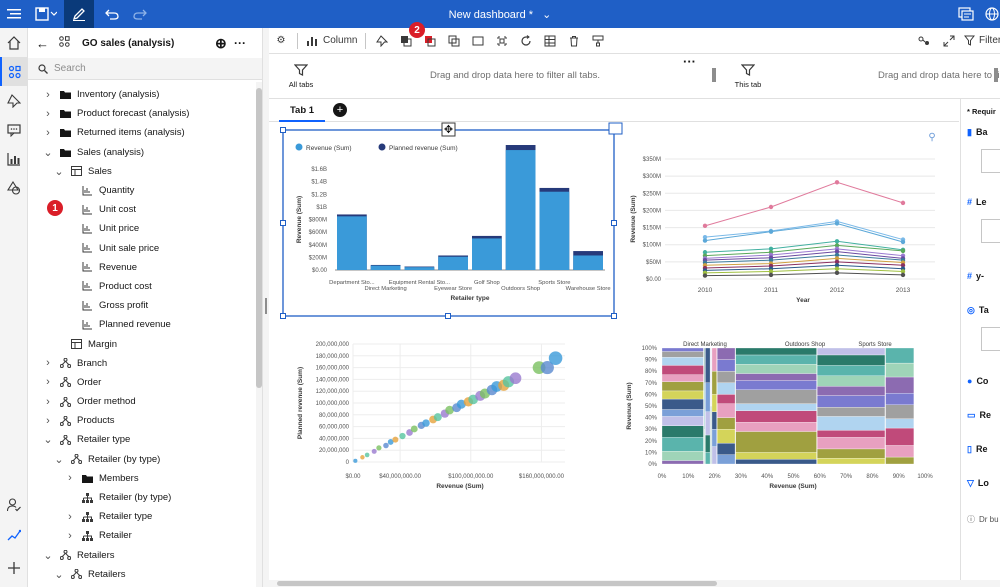 The image size is (1000, 587). Describe the element at coordinates (574, 41) in the screenshot. I see `delete-icon` at that location.